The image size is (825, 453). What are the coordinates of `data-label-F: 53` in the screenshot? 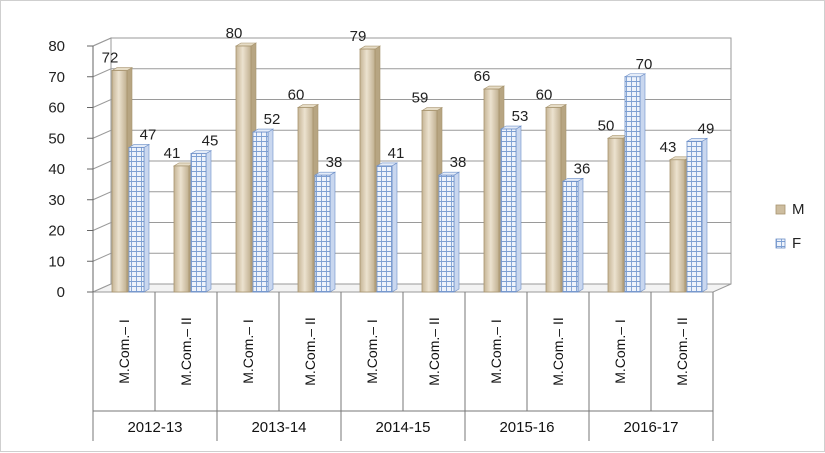 It's located at (520, 116).